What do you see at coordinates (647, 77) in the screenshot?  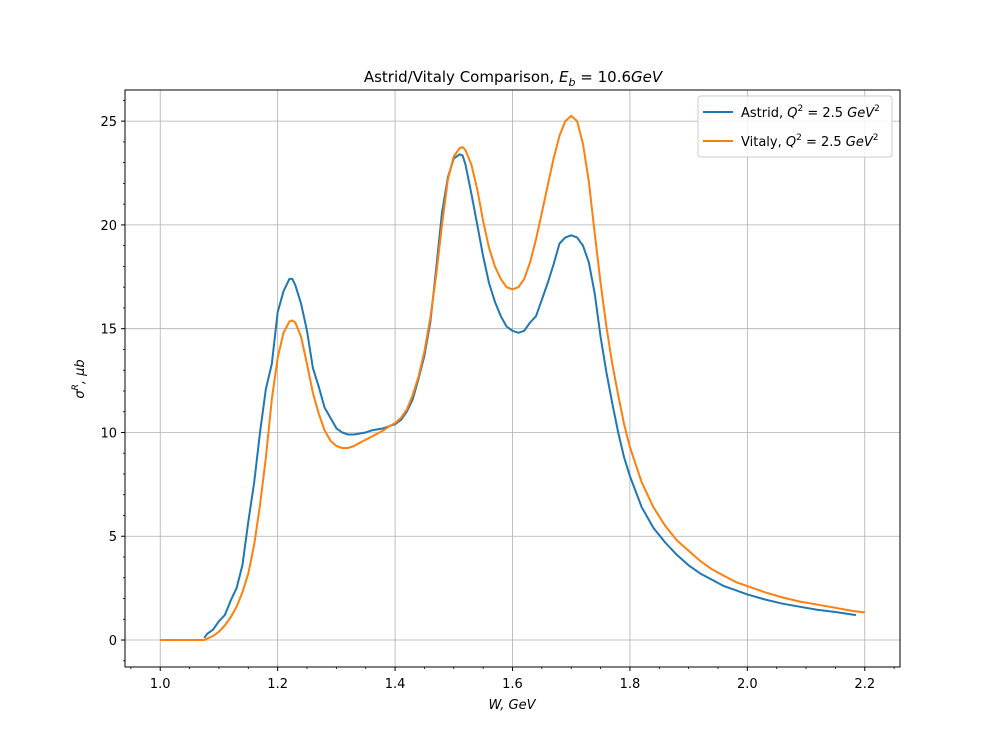 I see `chart-title-unit: GeV` at bounding box center [647, 77].